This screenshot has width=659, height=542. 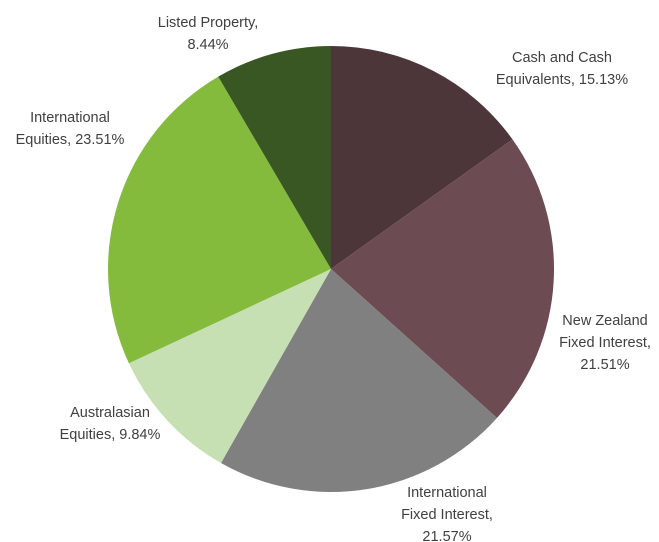 I want to click on slice-label-line: Equities, 23.51%, so click(x=70, y=140).